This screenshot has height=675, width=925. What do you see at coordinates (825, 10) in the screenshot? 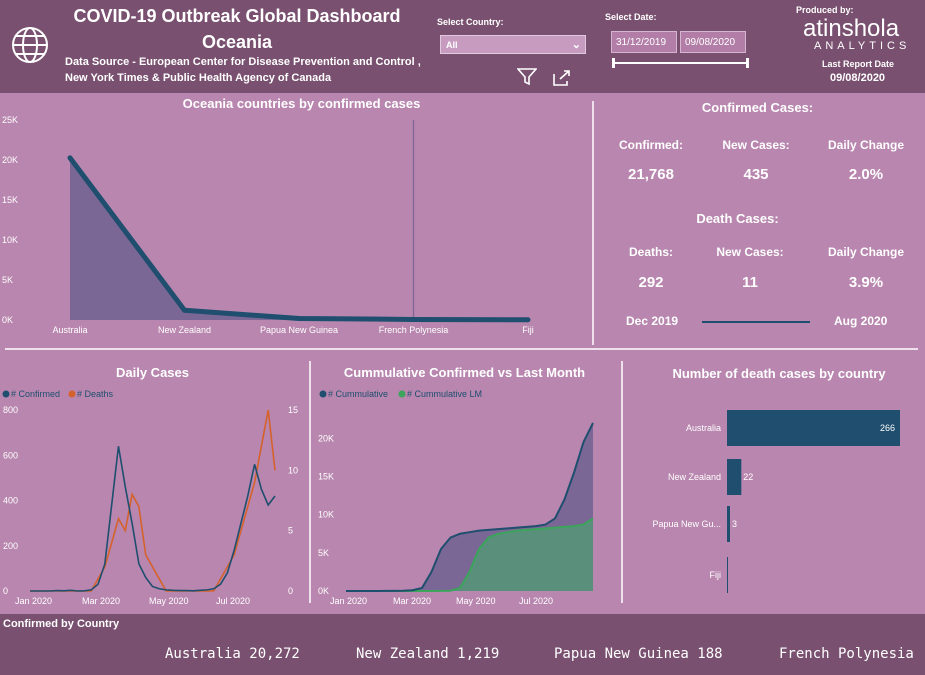
I see `produced-by-label: Produced by:` at bounding box center [825, 10].